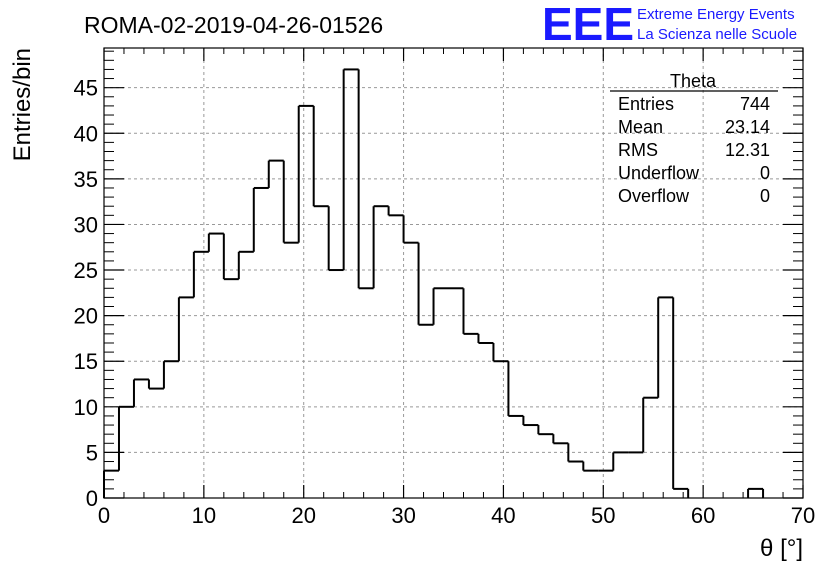 This screenshot has width=836, height=572. I want to click on y-tick-label: 15, so click(86, 361).